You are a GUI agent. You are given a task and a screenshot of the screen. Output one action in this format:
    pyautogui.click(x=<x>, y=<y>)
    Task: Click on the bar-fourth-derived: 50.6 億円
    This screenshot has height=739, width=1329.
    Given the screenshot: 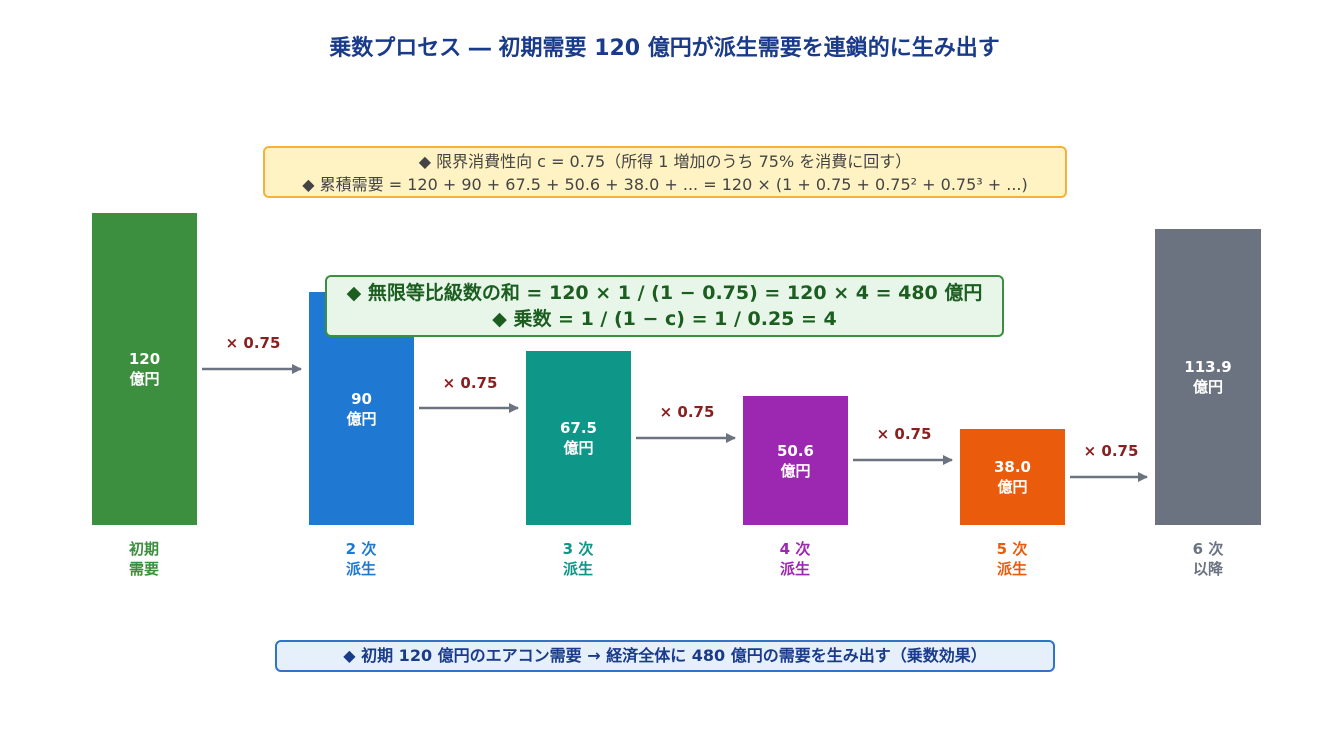 What is the action you would take?
    pyautogui.click(x=795, y=460)
    